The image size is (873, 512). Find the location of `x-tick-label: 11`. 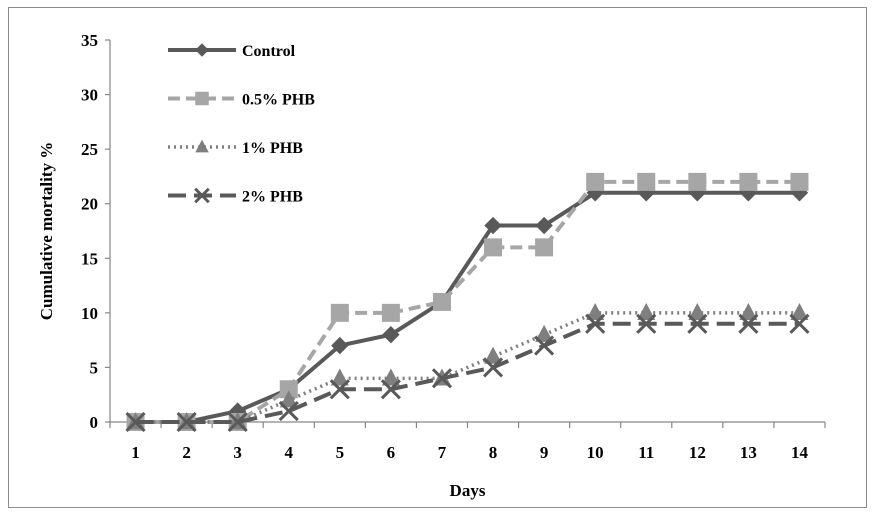

x-tick-label: 11 is located at coordinates (646, 452).